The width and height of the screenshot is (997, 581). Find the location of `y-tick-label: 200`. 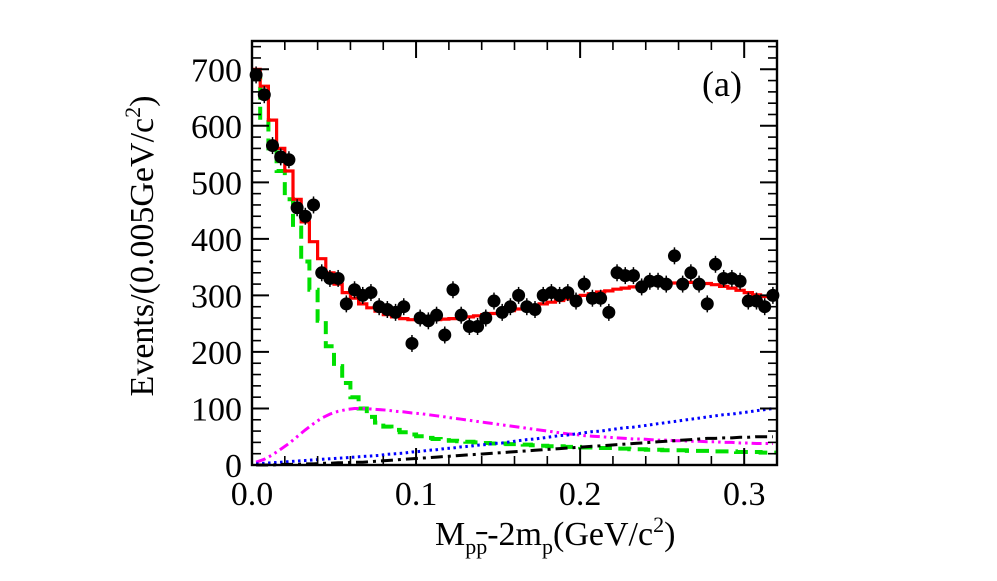

y-tick-label: 200 is located at coordinates (216, 353).